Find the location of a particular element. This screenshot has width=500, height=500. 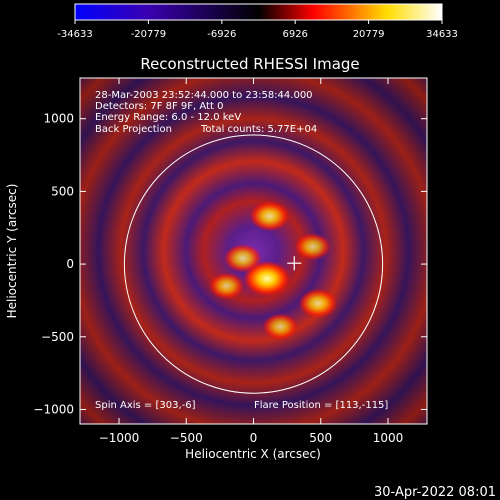

hot-spots is located at coordinates (273, 270).